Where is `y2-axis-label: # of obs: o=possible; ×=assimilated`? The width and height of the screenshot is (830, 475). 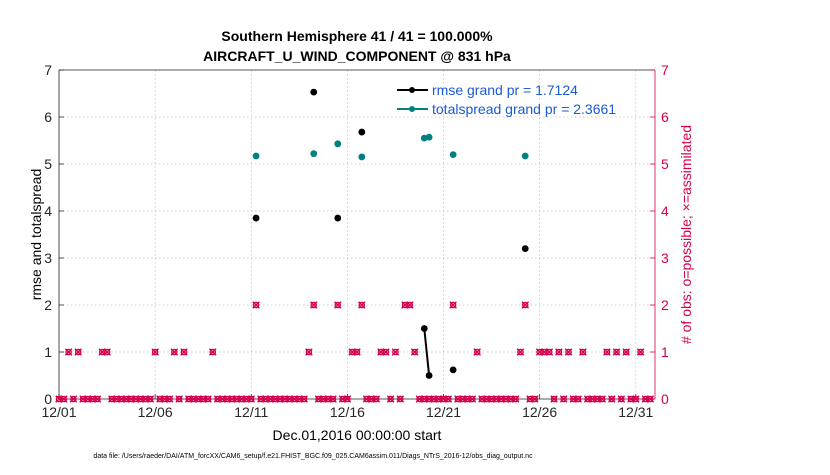
y2-axis-label: # of obs: o=possible; ×=assimilated is located at coordinates (686, 234).